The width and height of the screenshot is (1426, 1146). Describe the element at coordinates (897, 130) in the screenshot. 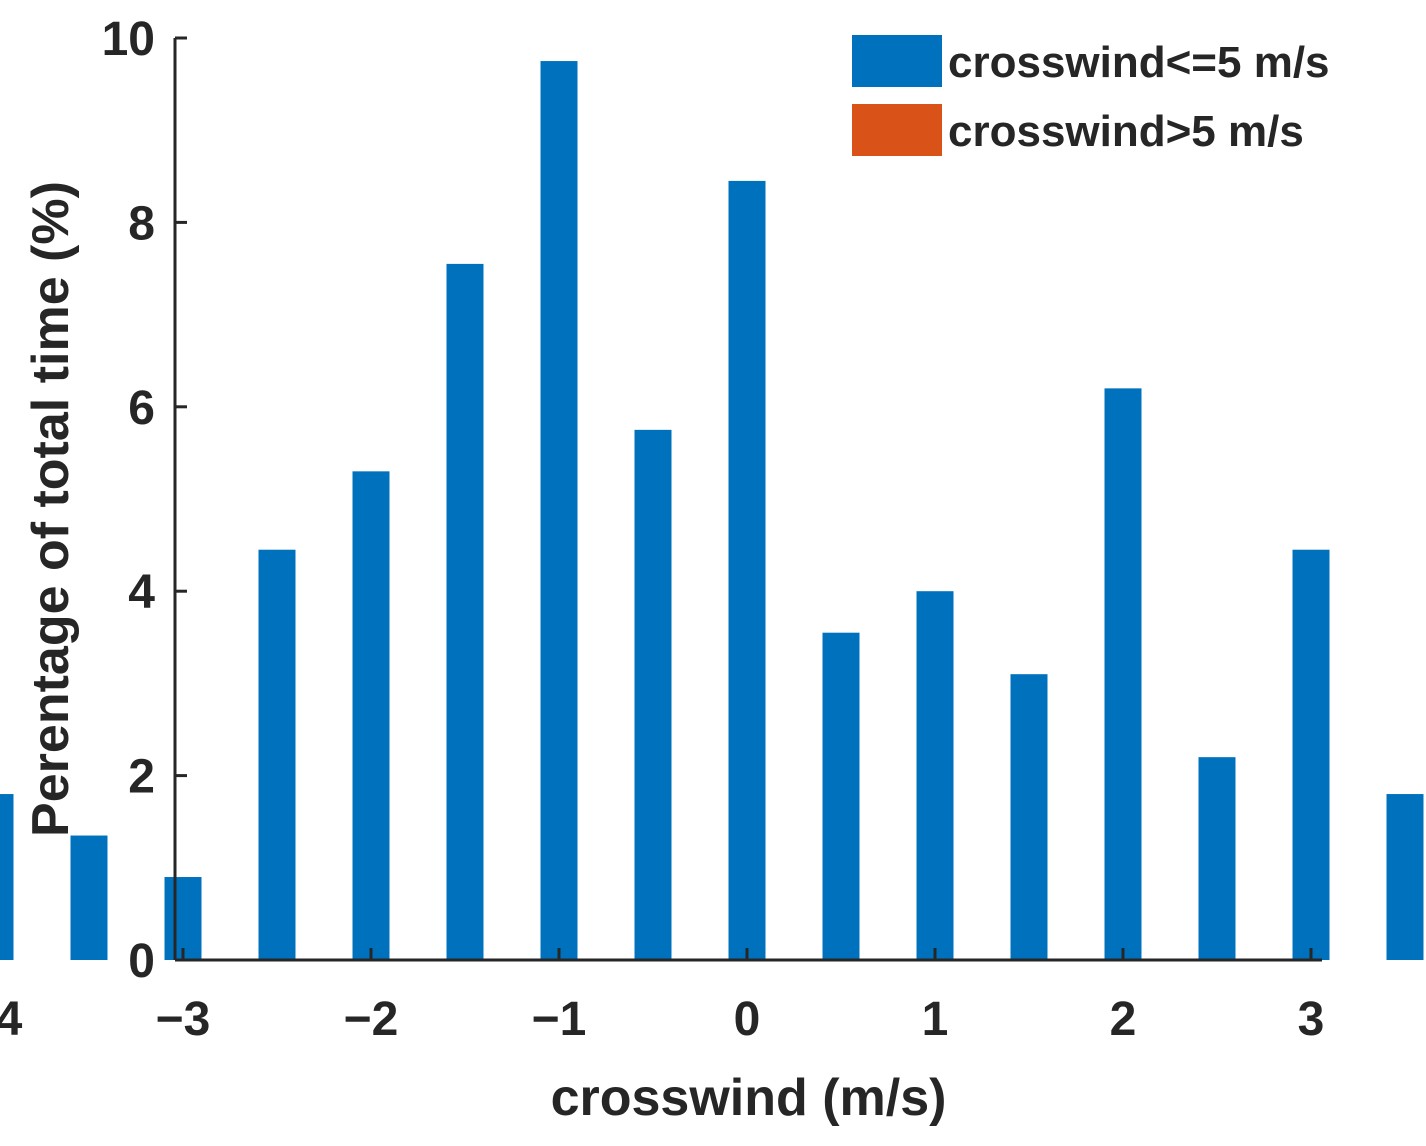

I see `legend-swatch-orange` at that location.